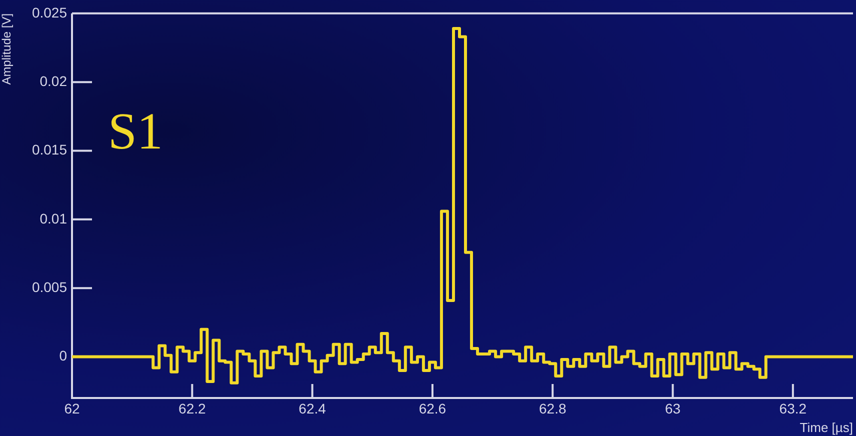  What do you see at coordinates (672, 408) in the screenshot?
I see `x-tick-label: 63` at bounding box center [672, 408].